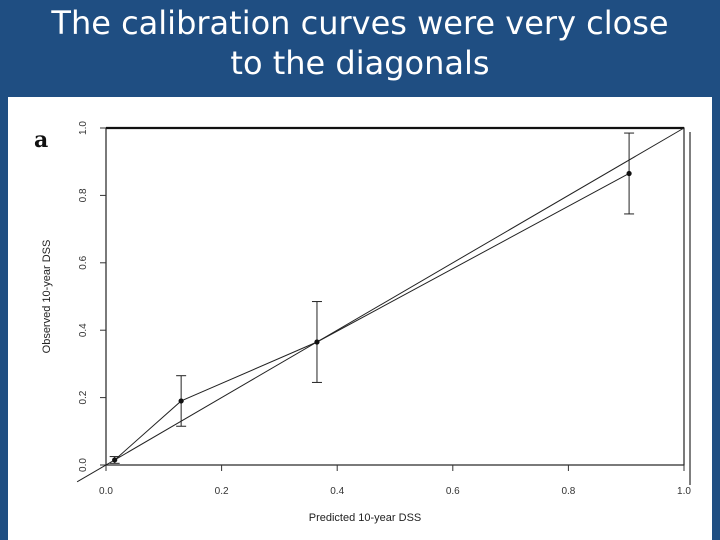 This screenshot has width=720, height=540. What do you see at coordinates (453, 491) in the screenshot?
I see `x-tick-label: 0.6` at bounding box center [453, 491].